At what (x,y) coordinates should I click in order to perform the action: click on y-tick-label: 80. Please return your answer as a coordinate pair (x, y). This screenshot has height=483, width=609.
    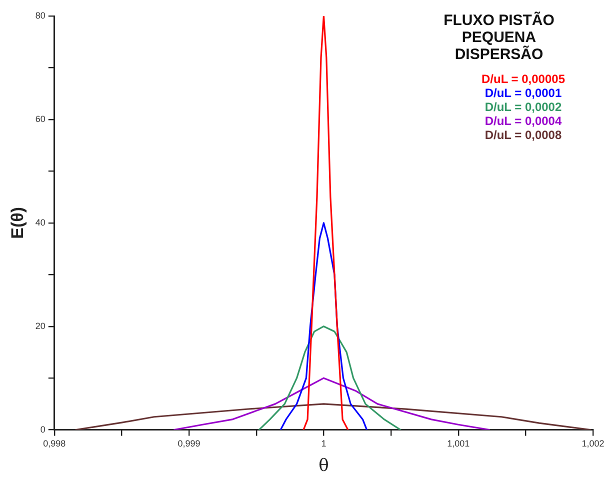
    Looking at the image, I should click on (40, 15).